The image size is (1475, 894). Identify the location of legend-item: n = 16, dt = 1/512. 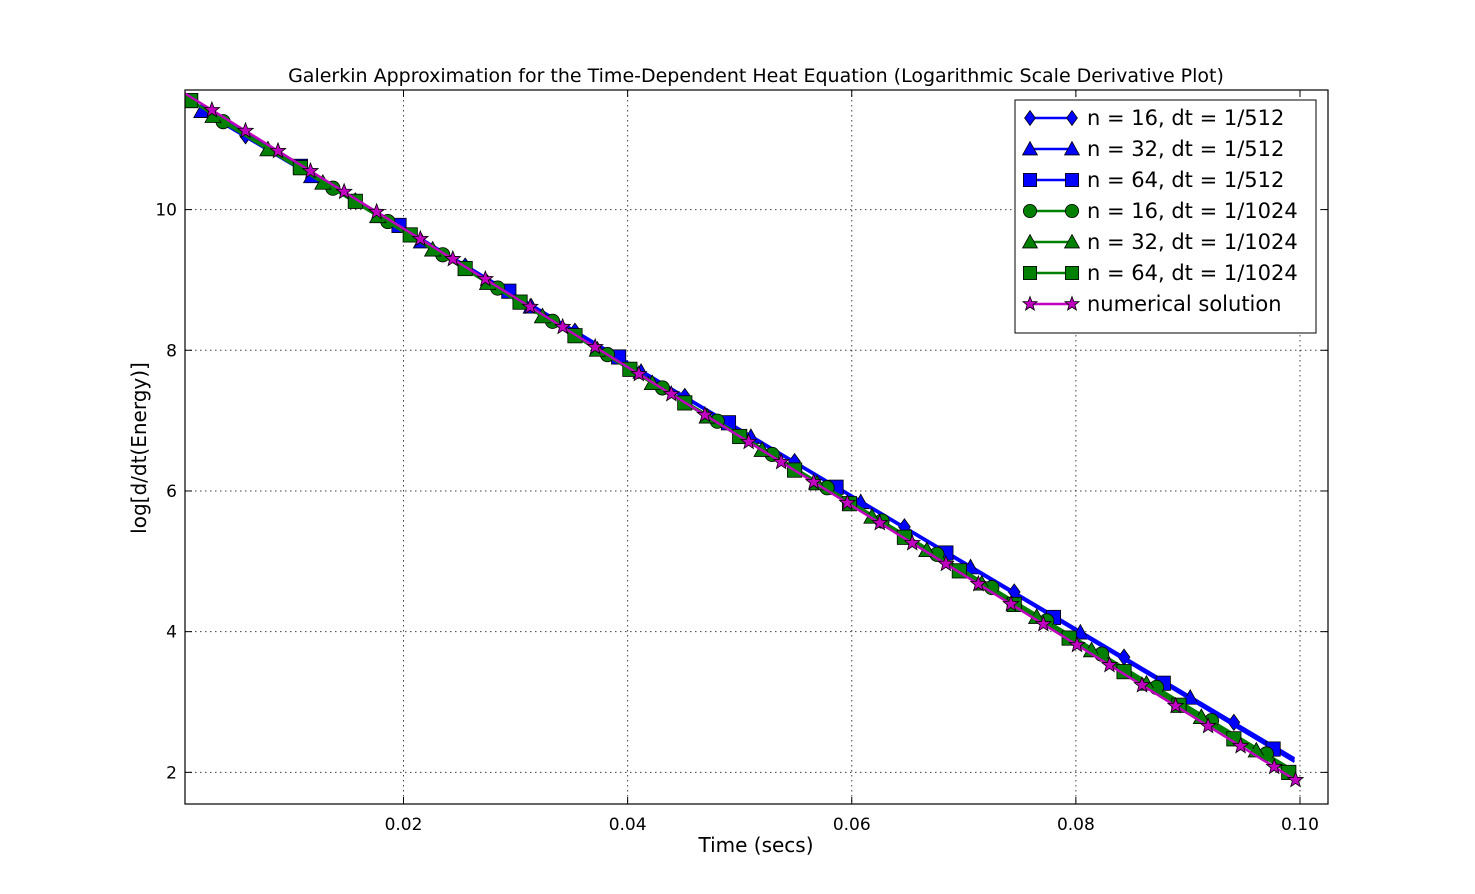
(1154, 118).